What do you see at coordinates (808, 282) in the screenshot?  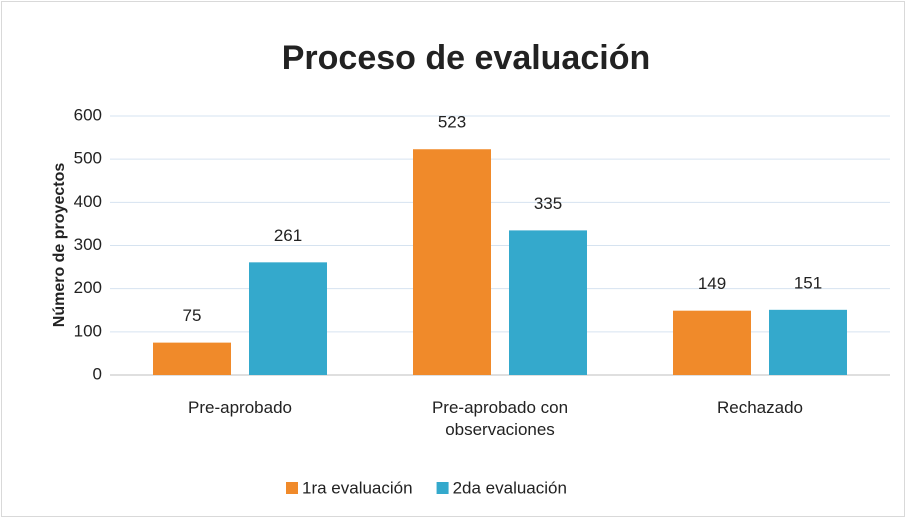 I see `data-label: 151` at bounding box center [808, 282].